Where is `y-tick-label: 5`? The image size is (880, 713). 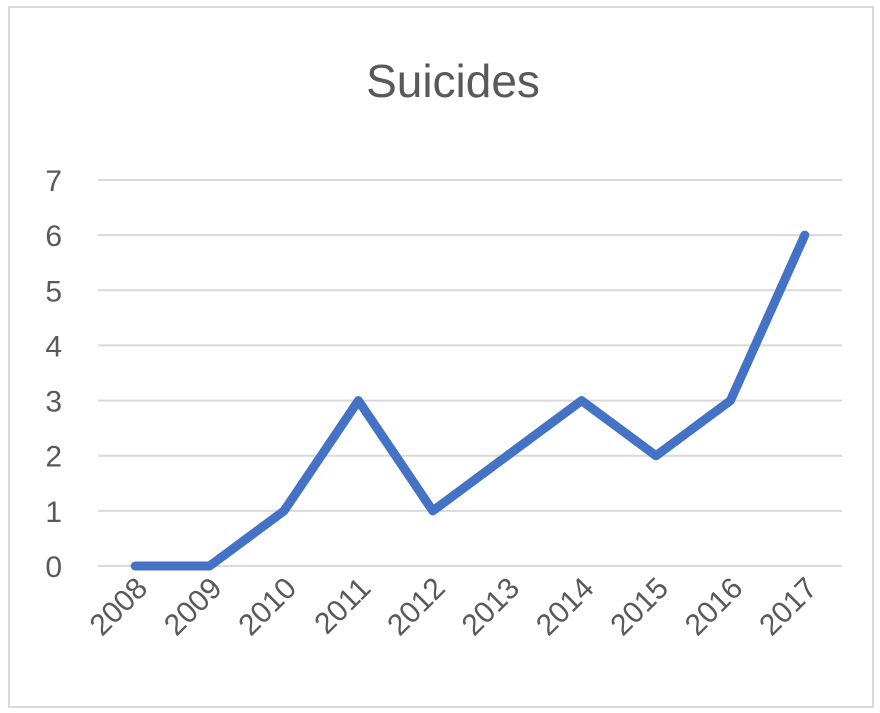 y-tick-label: 5 is located at coordinates (53, 291).